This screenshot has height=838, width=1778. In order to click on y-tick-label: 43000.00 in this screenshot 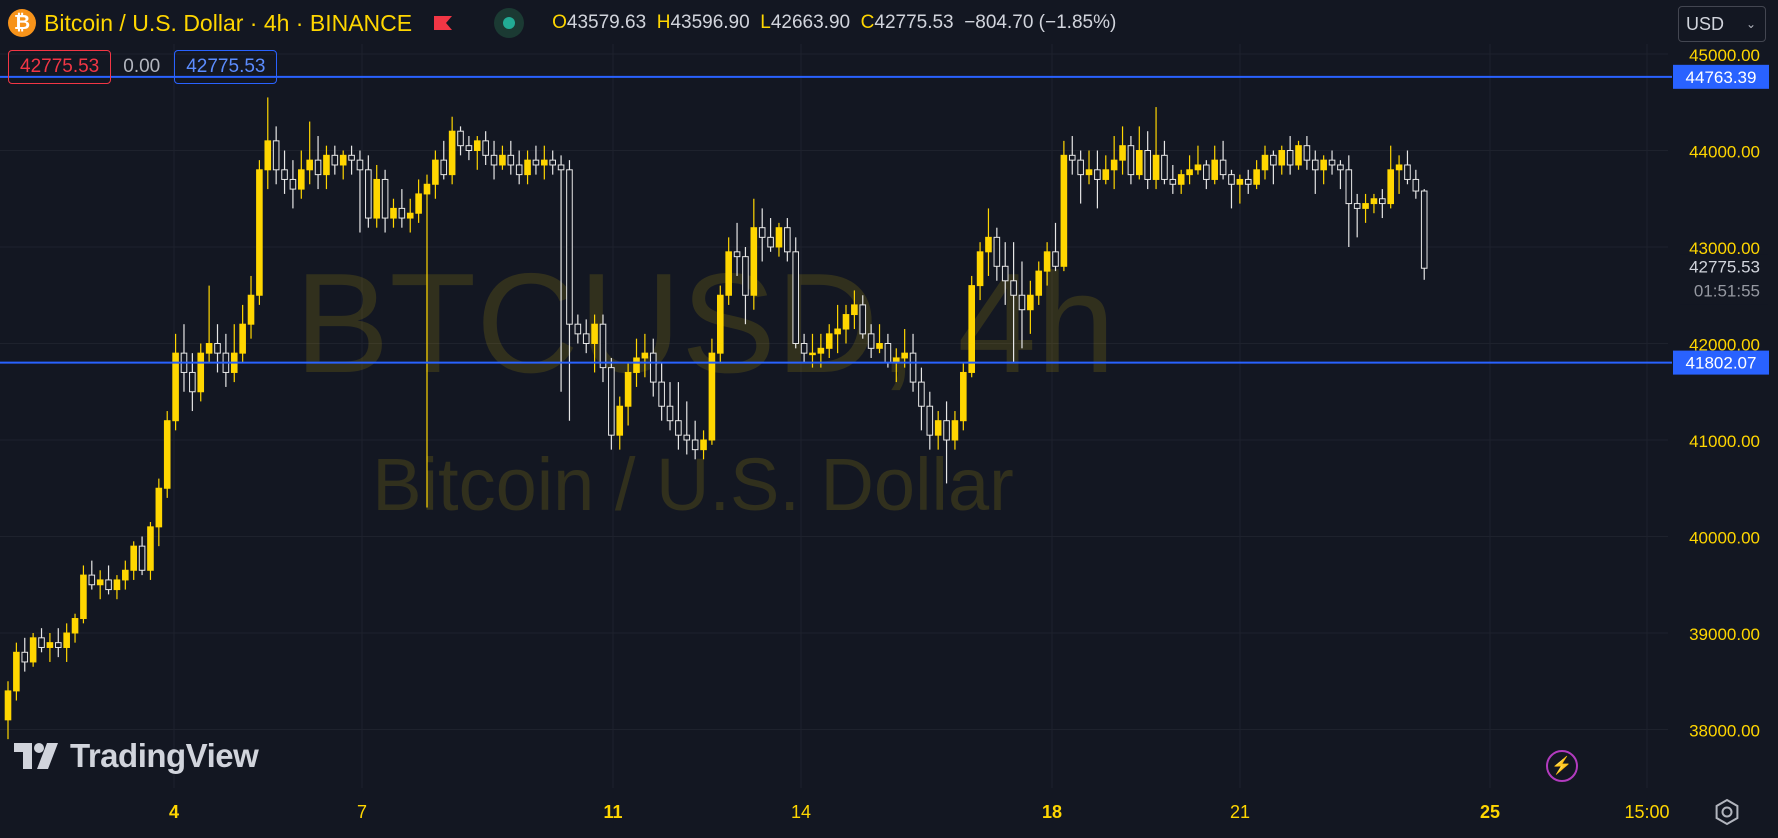, I will do `click(1724, 248)`.